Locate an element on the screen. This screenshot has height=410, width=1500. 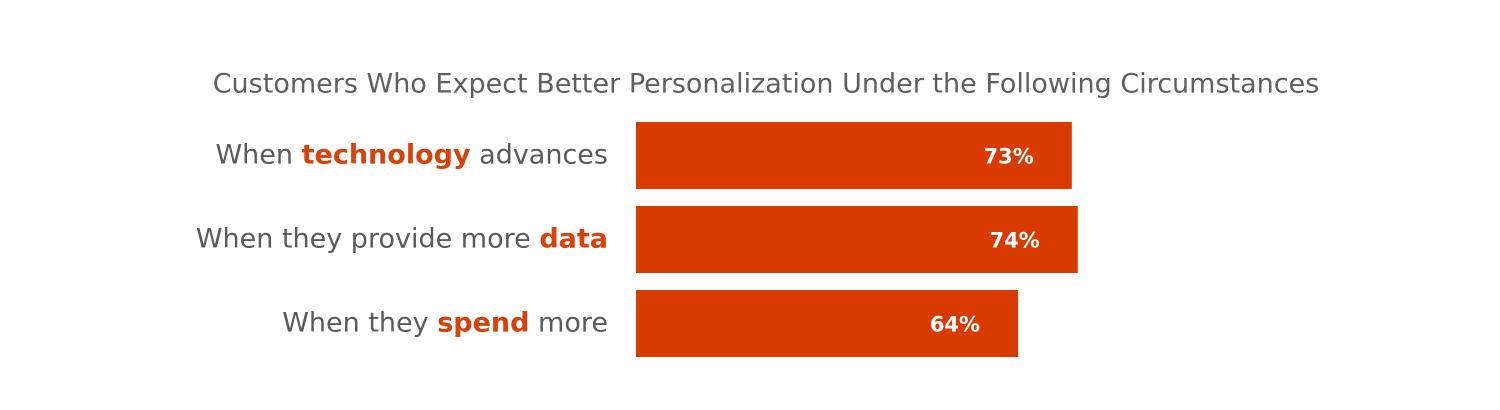
label-part: When they provide more is located at coordinates (368, 238).